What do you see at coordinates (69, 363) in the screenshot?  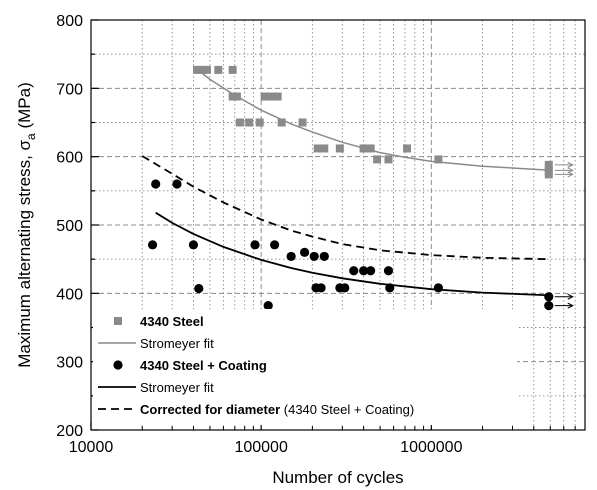 I see `y-tick-label: 300` at bounding box center [69, 363].